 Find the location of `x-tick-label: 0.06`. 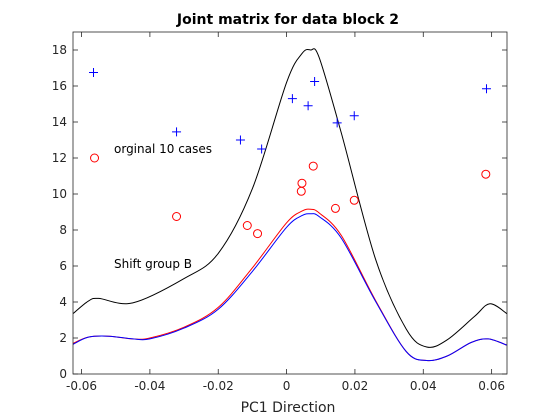

x-tick-label: 0.06 is located at coordinates (491, 386).